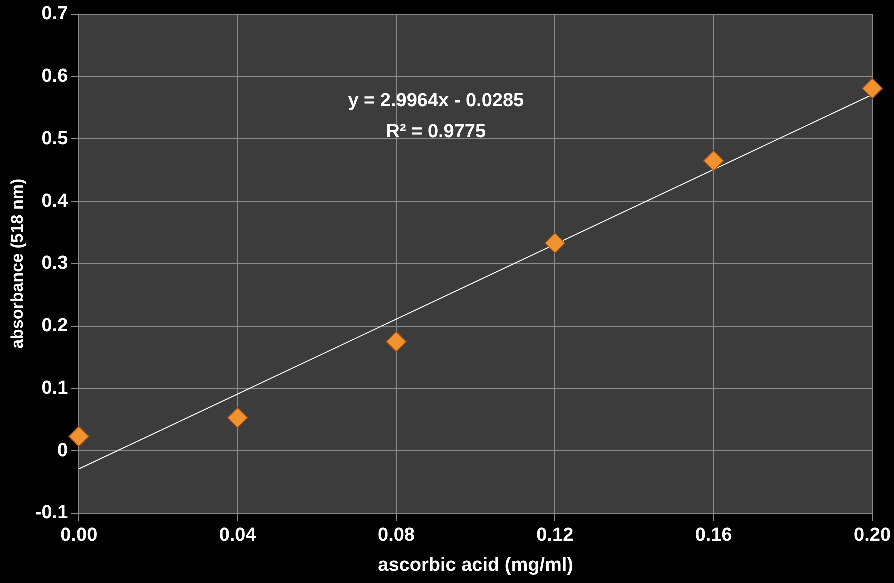  I want to click on x-tick-label: 0.12, so click(555, 535).